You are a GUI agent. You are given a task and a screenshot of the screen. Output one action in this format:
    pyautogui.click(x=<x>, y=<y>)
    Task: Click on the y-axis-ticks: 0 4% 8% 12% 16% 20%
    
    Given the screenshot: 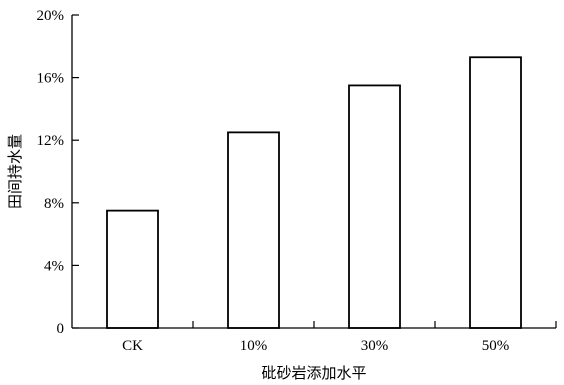 What is the action you would take?
    pyautogui.click(x=58, y=172)
    